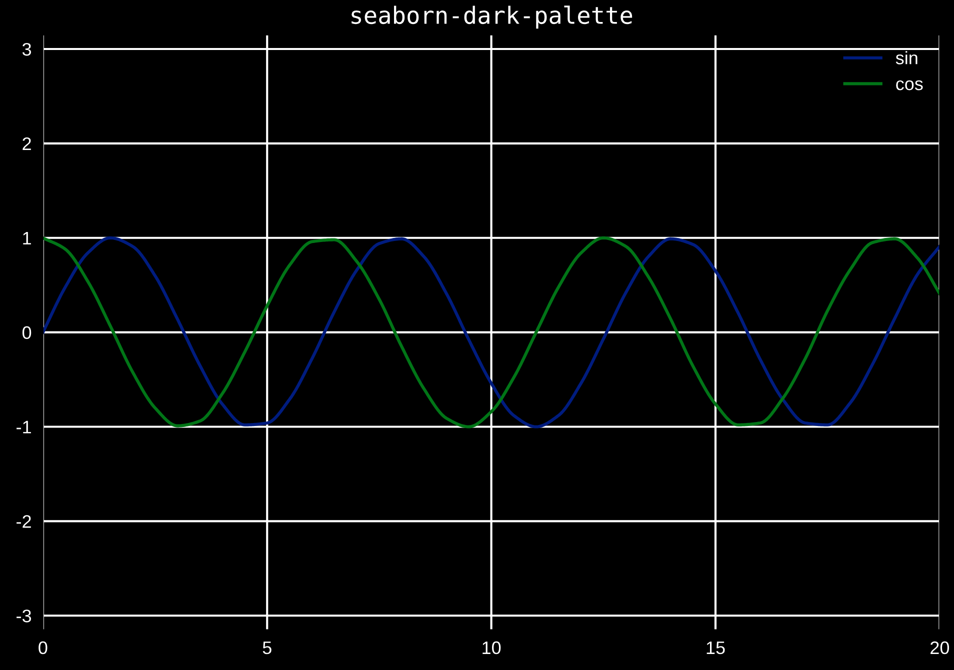 The width and height of the screenshot is (954, 670). I want to click on y-tick-label: -2, so click(23, 521).